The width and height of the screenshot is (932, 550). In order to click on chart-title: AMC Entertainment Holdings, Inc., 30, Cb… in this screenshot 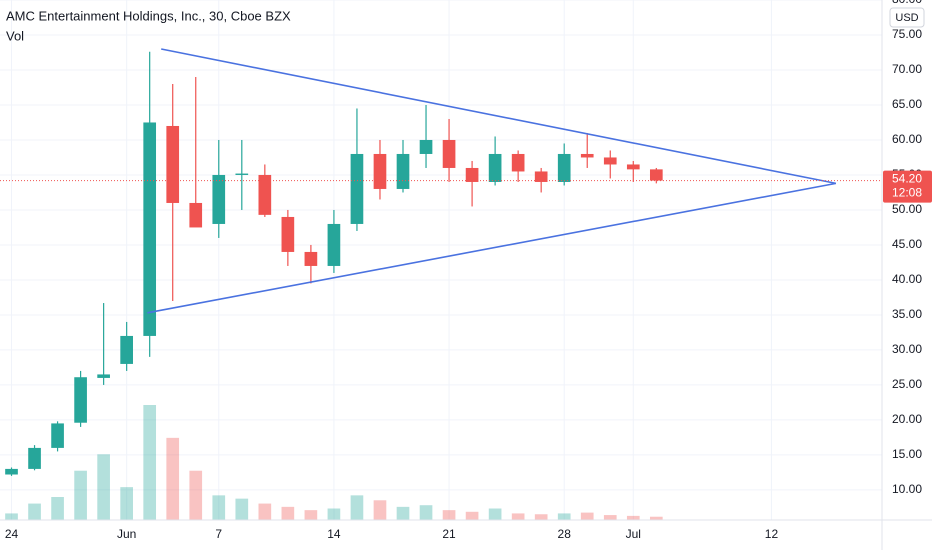, I will do `click(148, 15)`.